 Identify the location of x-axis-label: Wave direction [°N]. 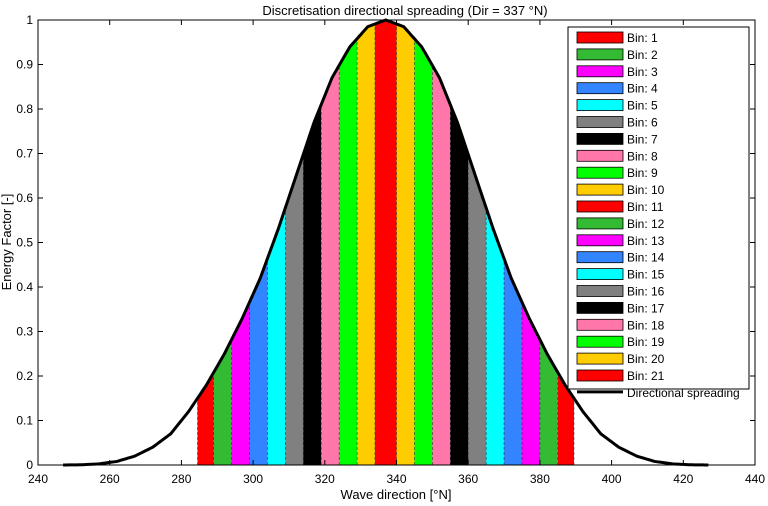
(396, 494).